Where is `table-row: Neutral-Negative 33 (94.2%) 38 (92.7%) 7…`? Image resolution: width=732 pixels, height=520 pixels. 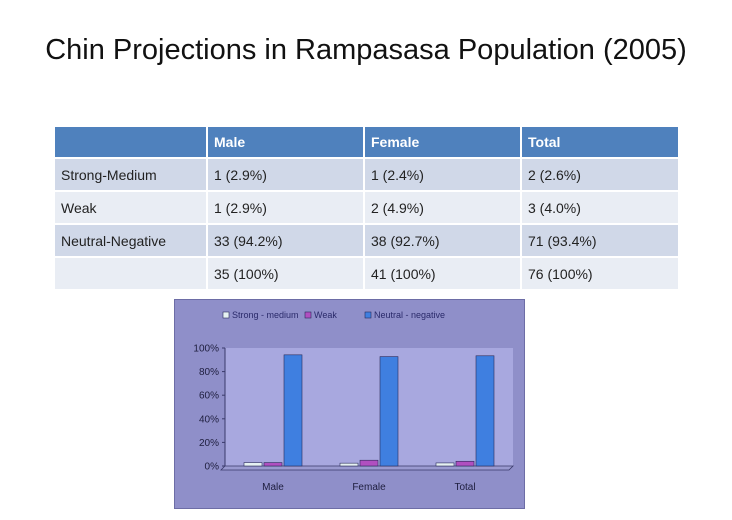
table-row: Neutral-Negative 33 (94.2%) 38 (92.7%) 7… is located at coordinates (367, 241).